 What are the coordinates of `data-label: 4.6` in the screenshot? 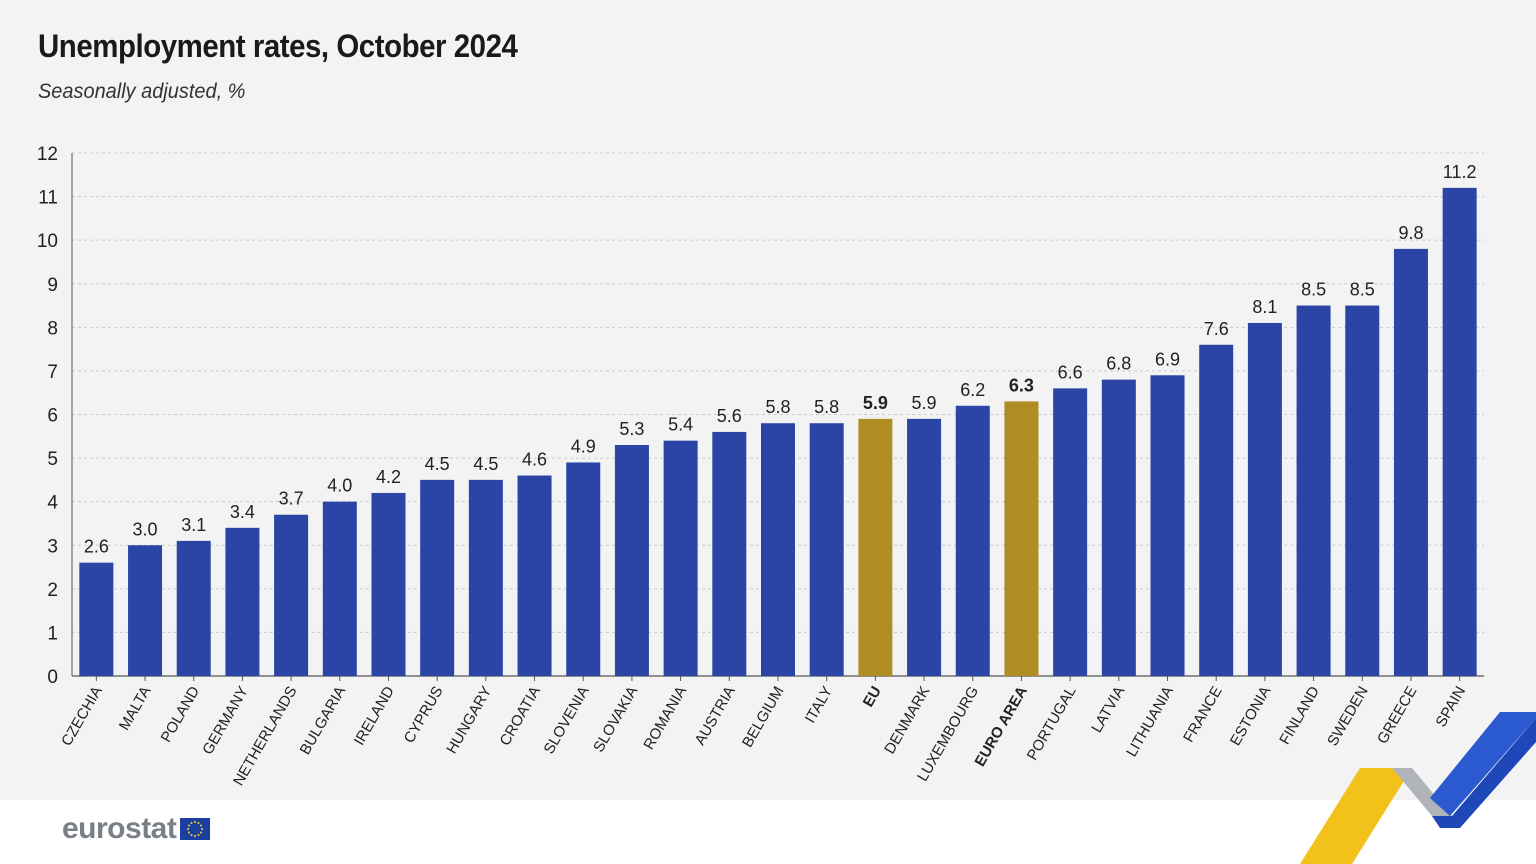 It's located at (534, 460).